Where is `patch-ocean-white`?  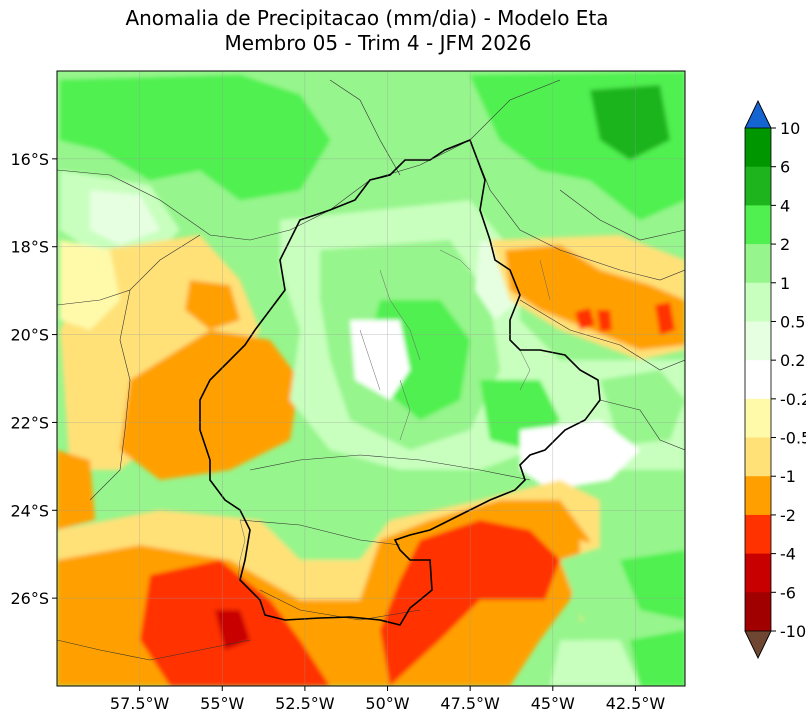 patch-ocean-white is located at coordinates (595, 663).